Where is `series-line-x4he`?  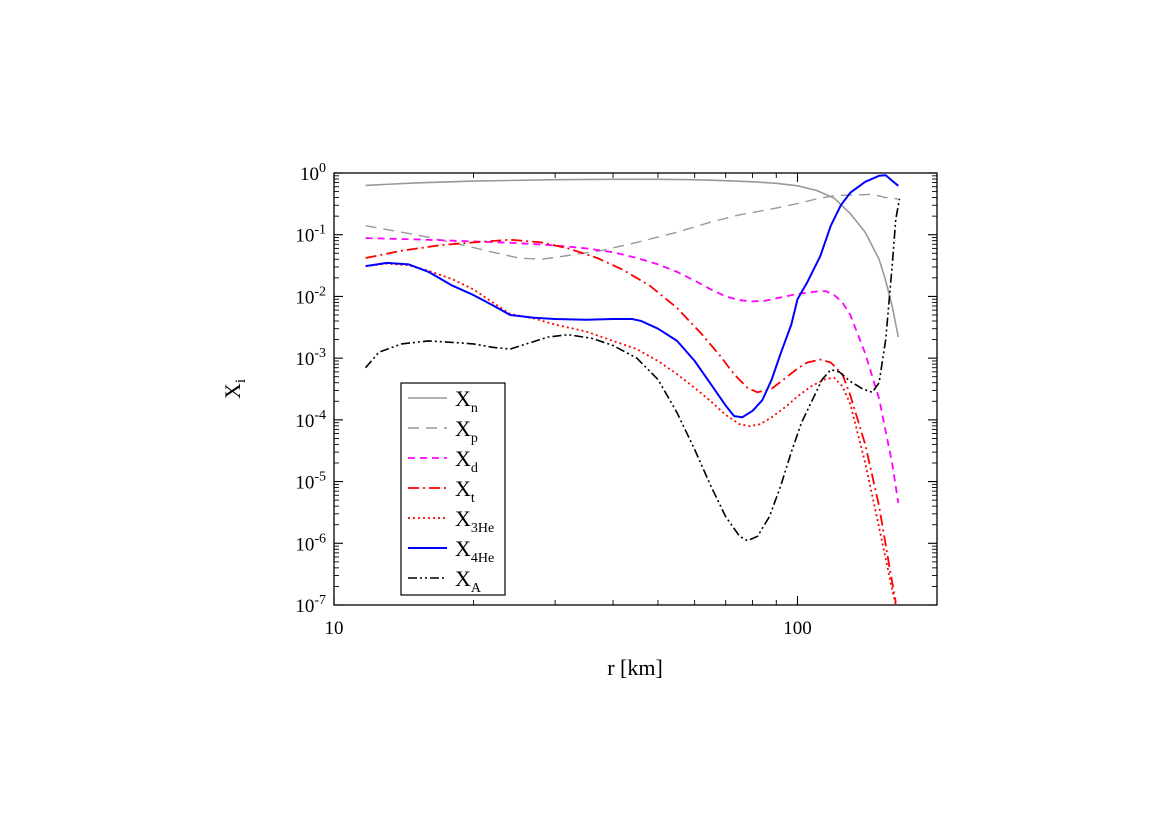
series-line-x4he is located at coordinates (632, 296).